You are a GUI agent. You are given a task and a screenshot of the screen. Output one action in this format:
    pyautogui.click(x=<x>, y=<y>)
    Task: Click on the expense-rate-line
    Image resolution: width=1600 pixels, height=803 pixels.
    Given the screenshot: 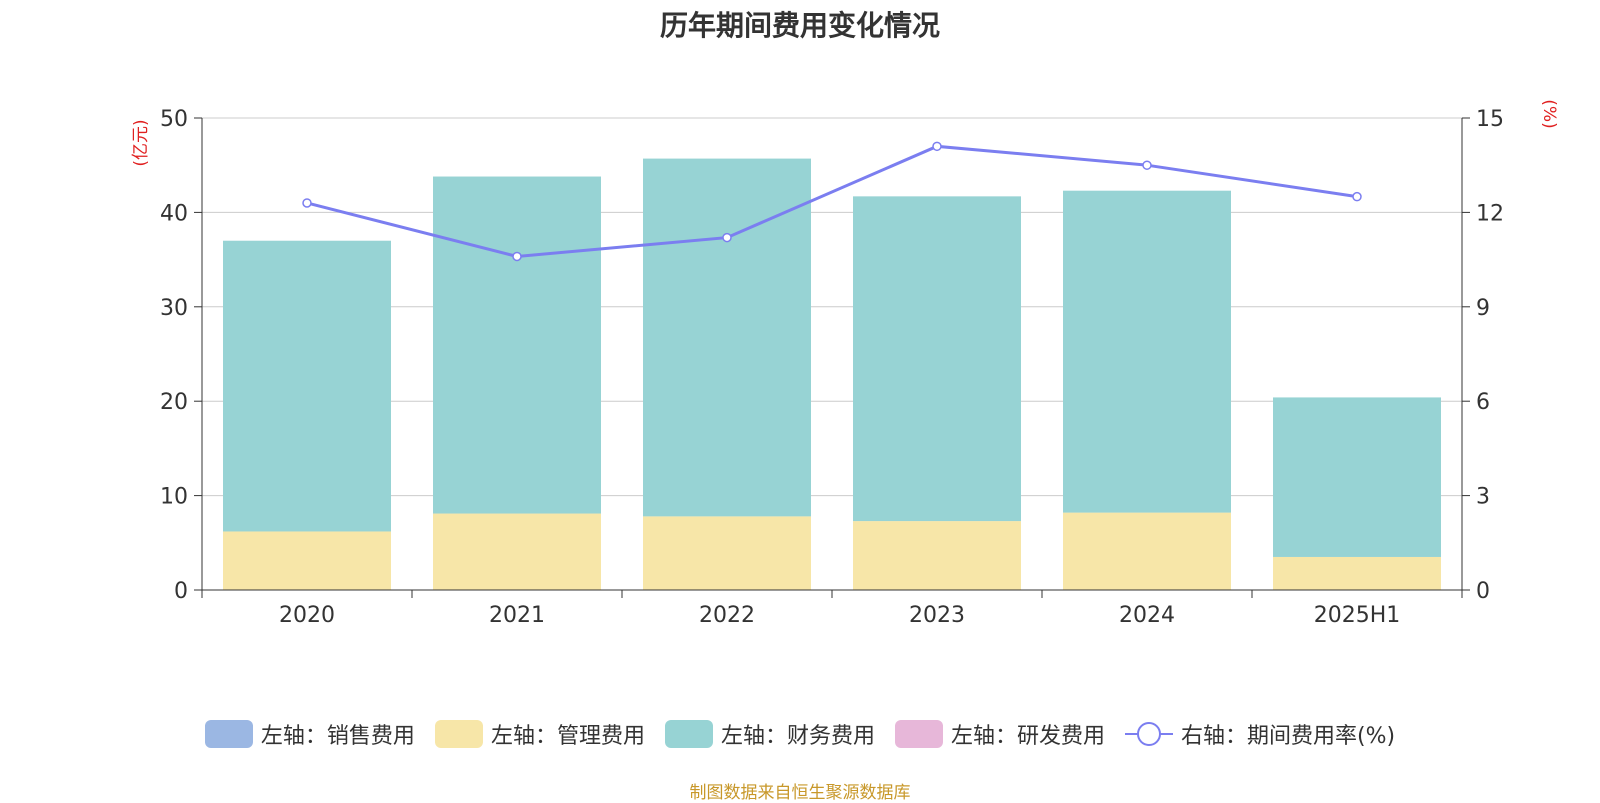 What is the action you would take?
    pyautogui.click(x=832, y=201)
    